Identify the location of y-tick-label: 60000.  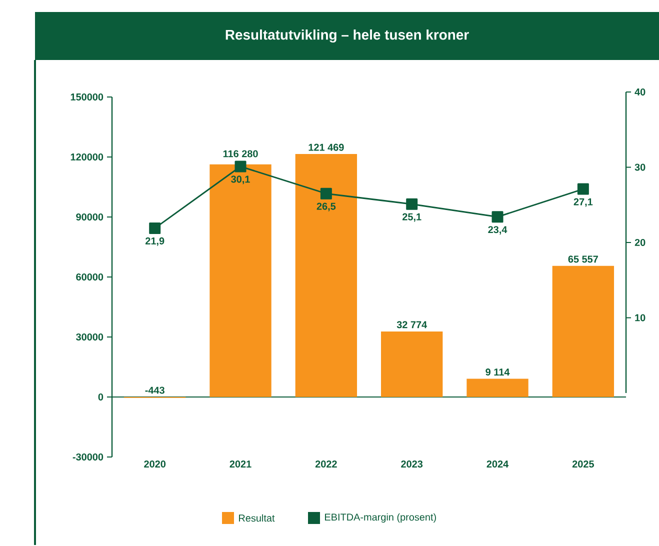
(90, 277).